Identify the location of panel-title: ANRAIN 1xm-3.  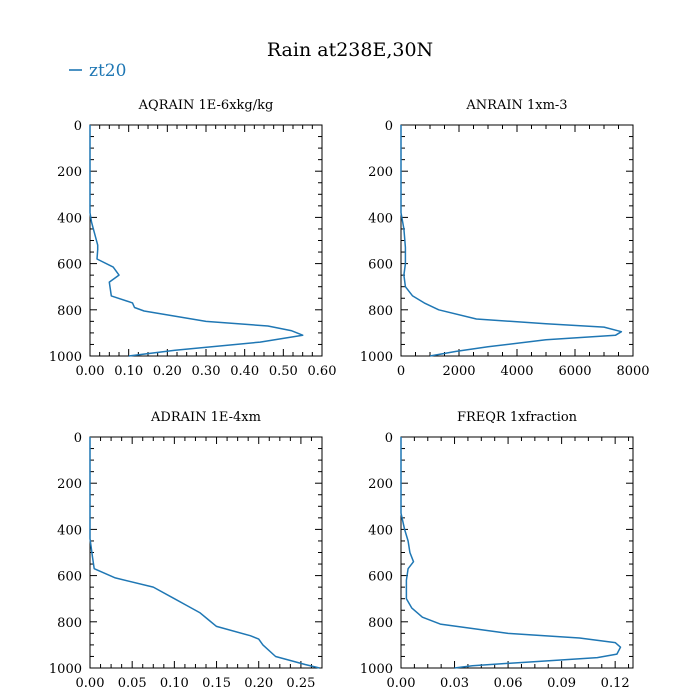
(516, 105).